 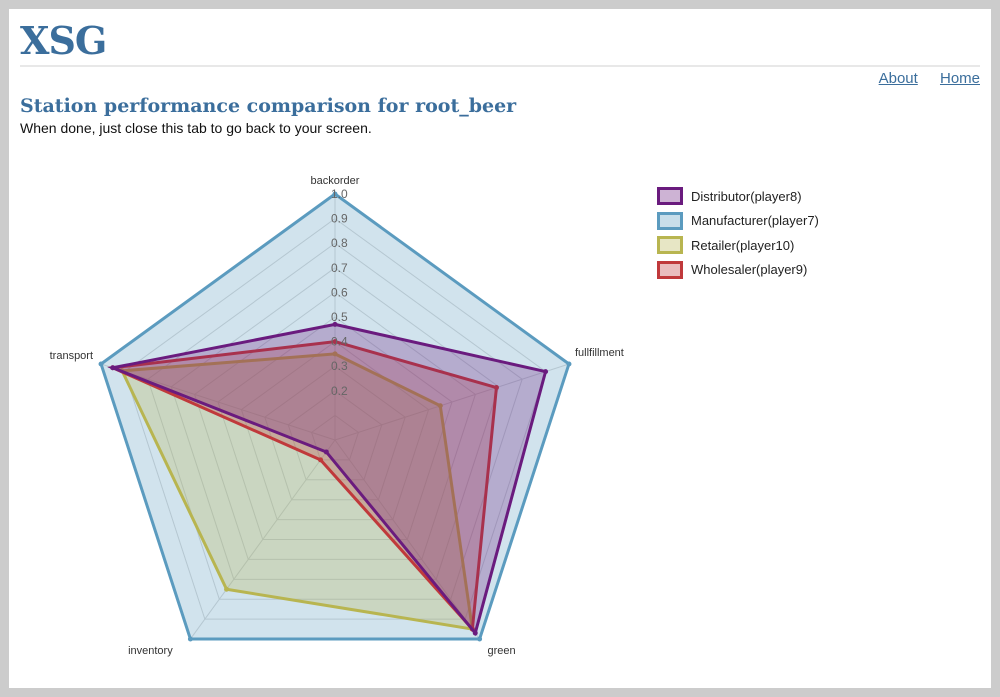 I want to click on legend-item: Retailer(player10), so click(x=738, y=245).